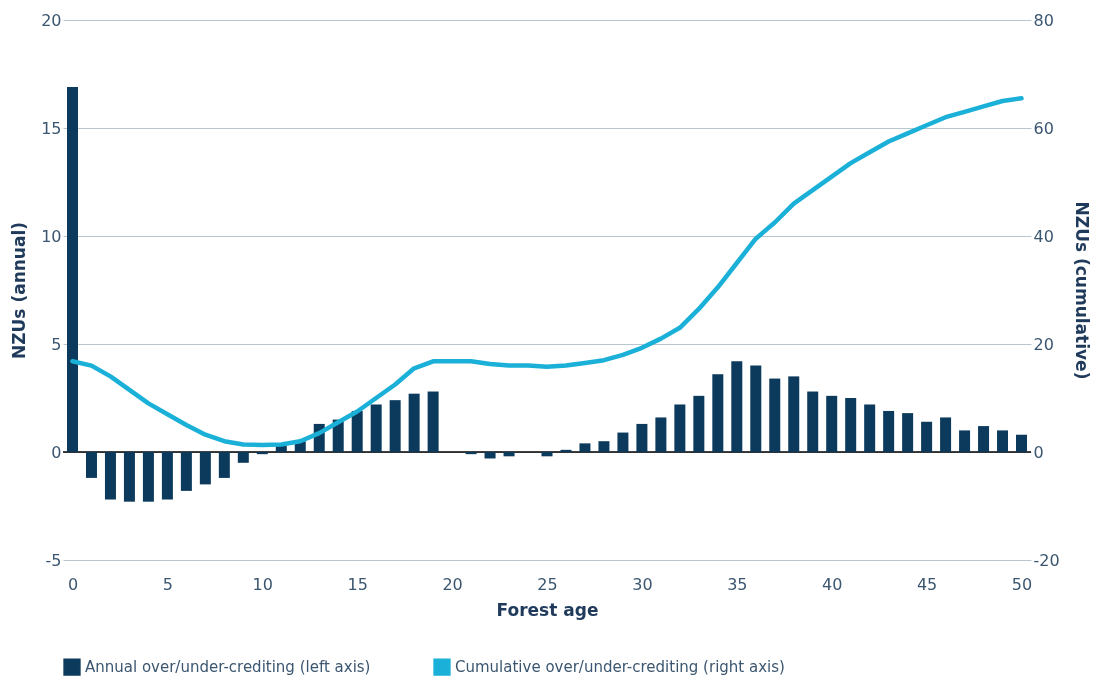  Describe the element at coordinates (832, 584) in the screenshot. I see `x-tick-label: 40` at that location.